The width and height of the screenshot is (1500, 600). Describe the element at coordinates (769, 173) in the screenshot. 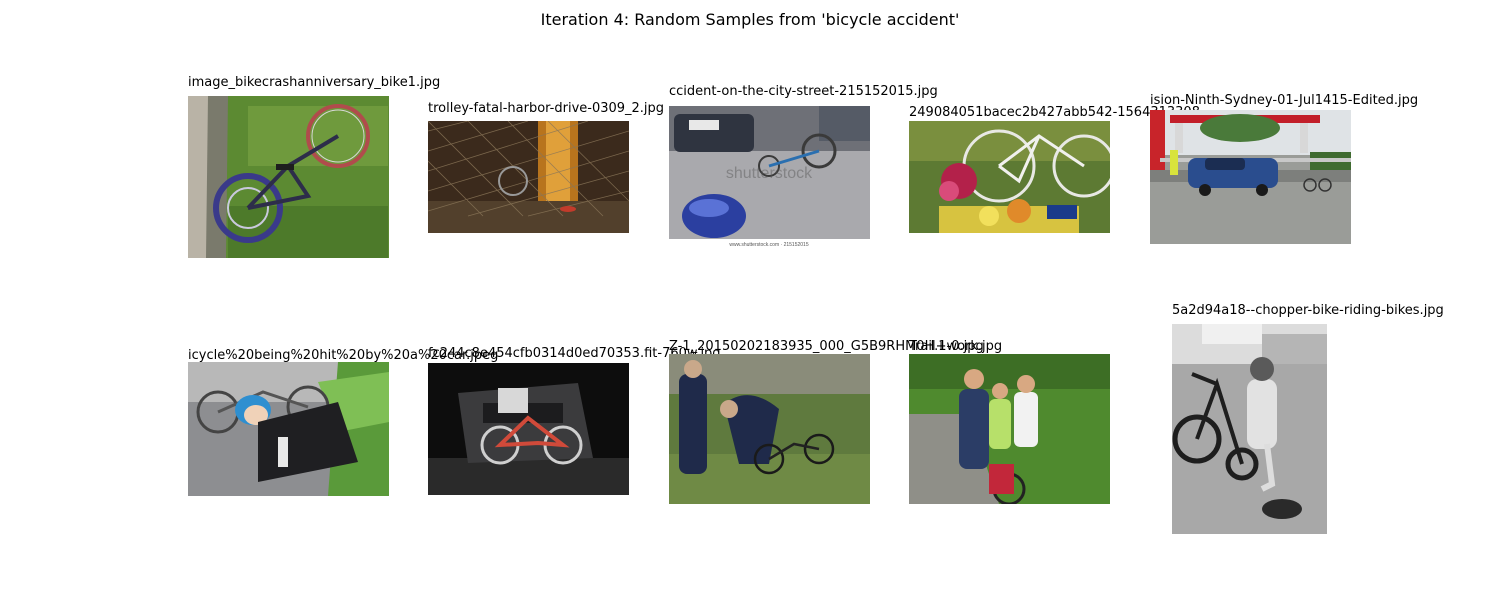

I see `watermark: shutterstock` at that location.